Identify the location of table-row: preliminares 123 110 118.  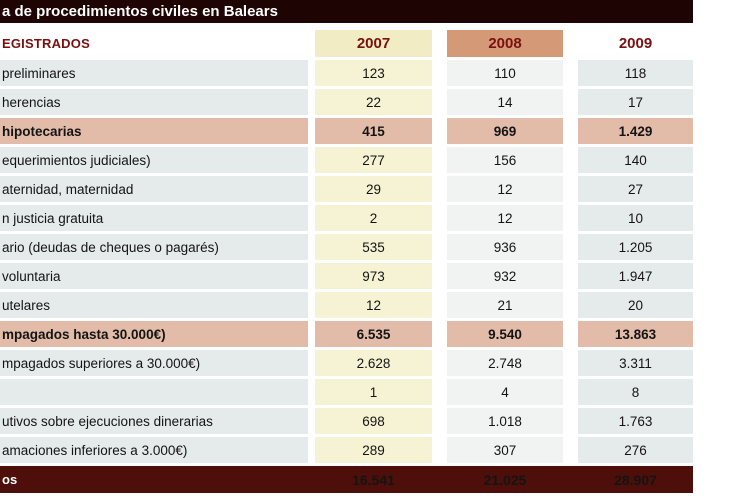
(365, 73).